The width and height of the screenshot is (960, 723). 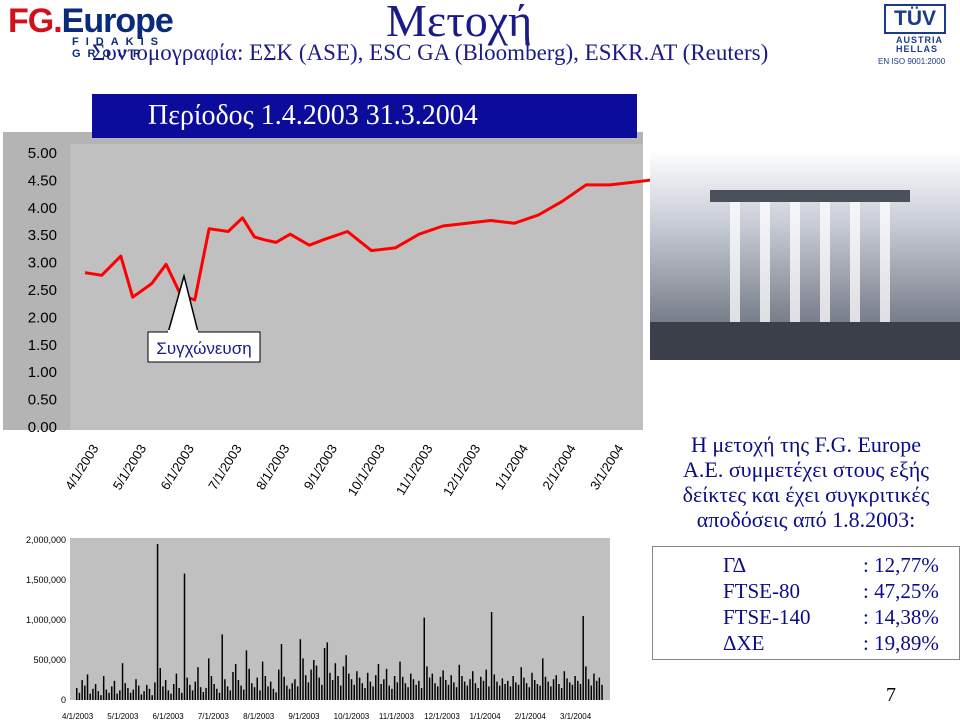 What do you see at coordinates (321, 467) in the screenshot?
I see `price-x-tick-label: 9/1/2003` at bounding box center [321, 467].